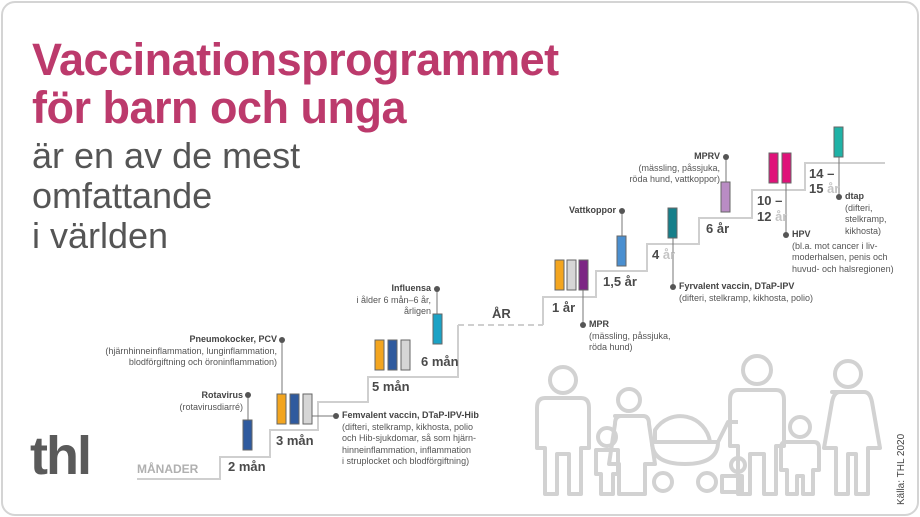 Image resolution: width=920 pixels, height=517 pixels. Describe the element at coordinates (407, 449) in the screenshot. I see `vaccine-description: hinneinflammation, inflammation` at that location.